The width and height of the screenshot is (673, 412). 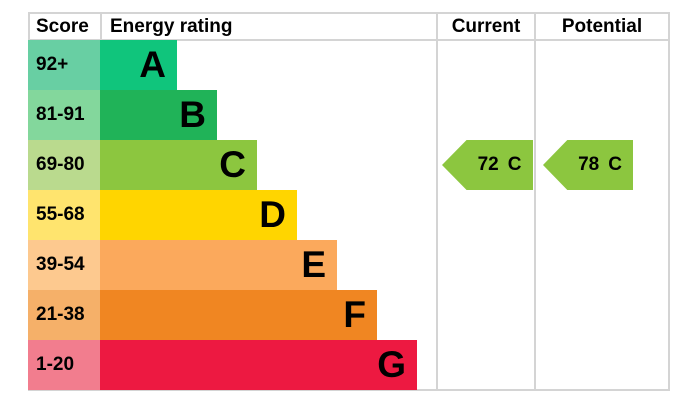 I want to click on table-bottom-border, so click(x=349, y=390).